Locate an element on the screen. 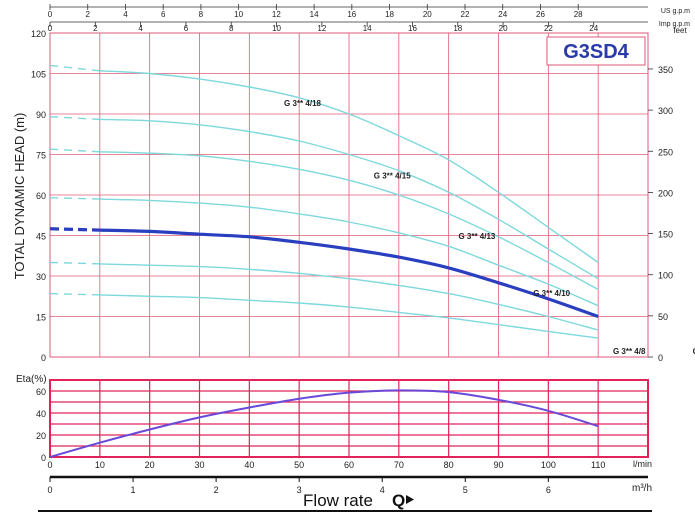  feet-axis-label: feet is located at coordinates (680, 30).